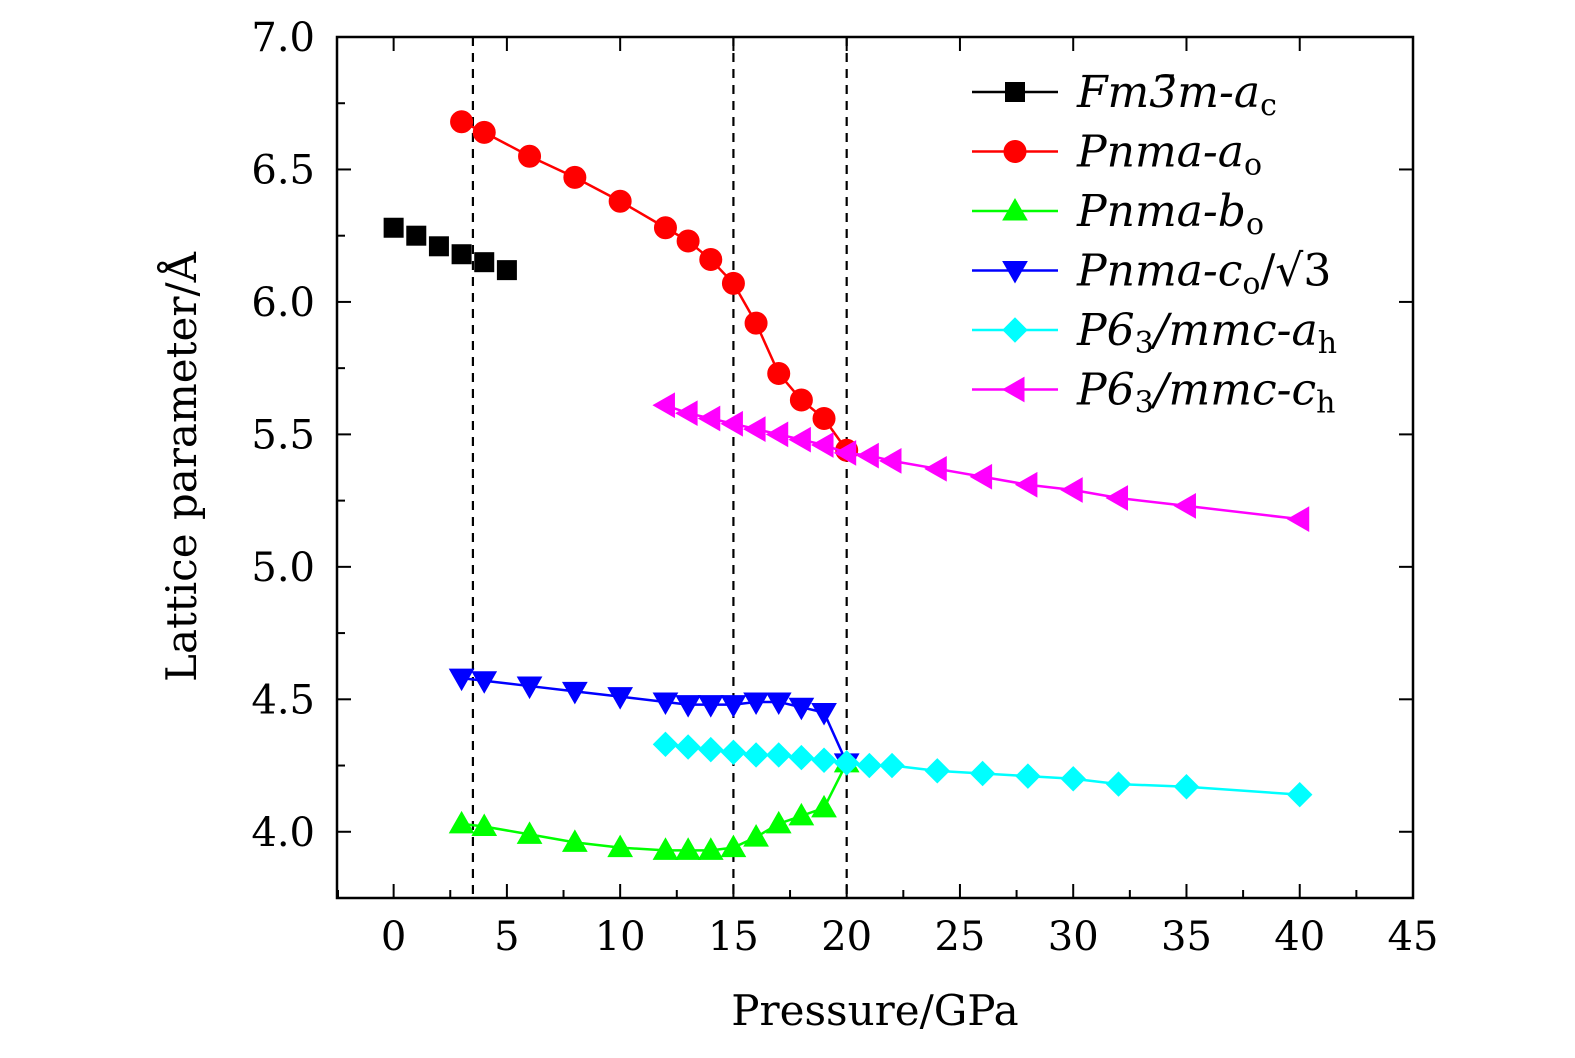 The height and width of the screenshot is (1058, 1575). Describe the element at coordinates (283, 833) in the screenshot. I see `y-tick-label: 4.0` at that location.